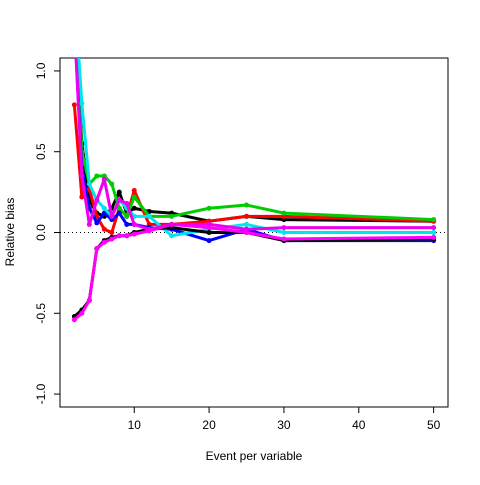 The width and height of the screenshot is (480, 485). Describe the element at coordinates (359, 425) in the screenshot. I see `x-tick-label: 40` at that location.